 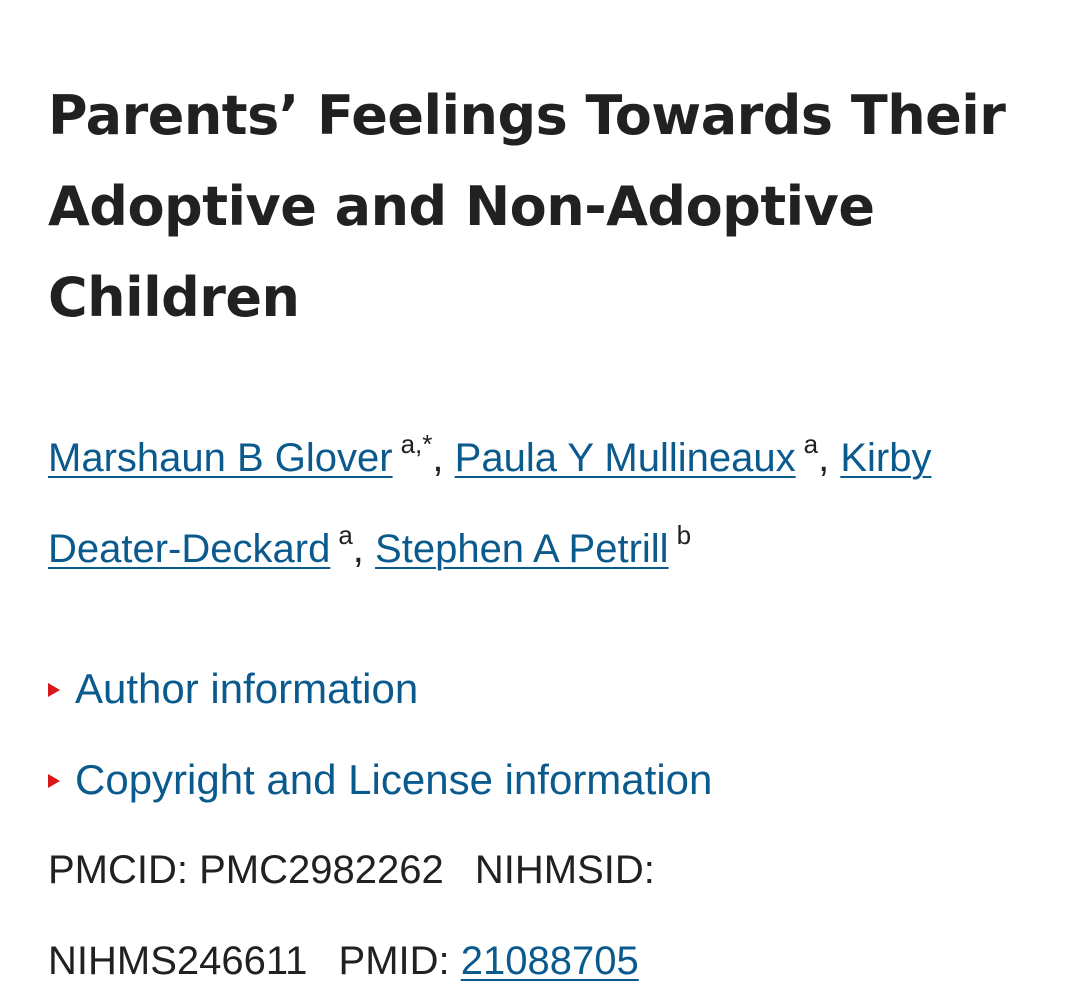 I want to click on nihmsid-label: NIHMSID:, so click(x=564, y=870).